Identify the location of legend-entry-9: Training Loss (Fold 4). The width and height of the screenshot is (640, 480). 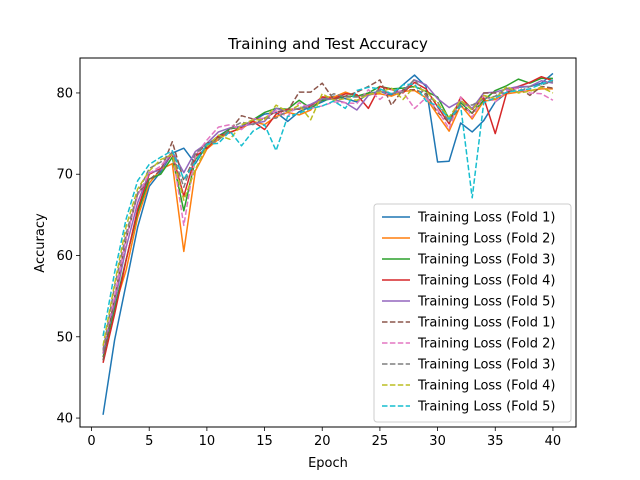
(486, 386).